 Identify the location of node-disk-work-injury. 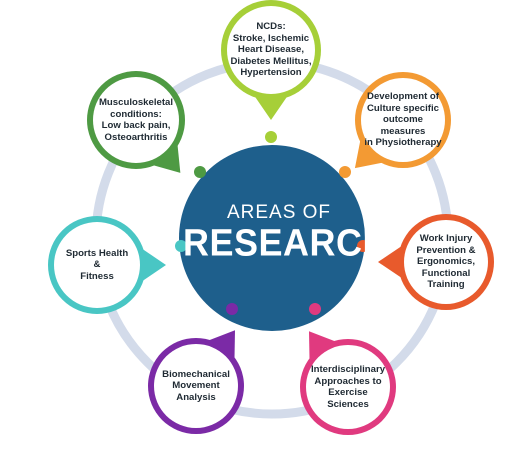
(446, 262).